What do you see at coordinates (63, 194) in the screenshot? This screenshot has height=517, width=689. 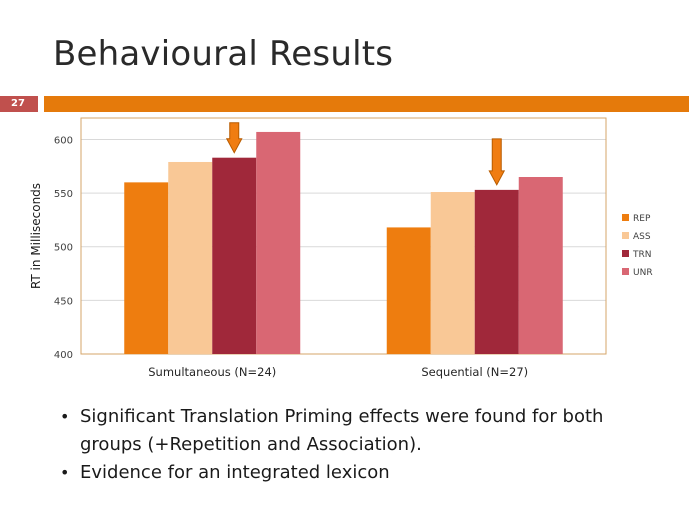 I see `y-tick-label: 550` at bounding box center [63, 194].